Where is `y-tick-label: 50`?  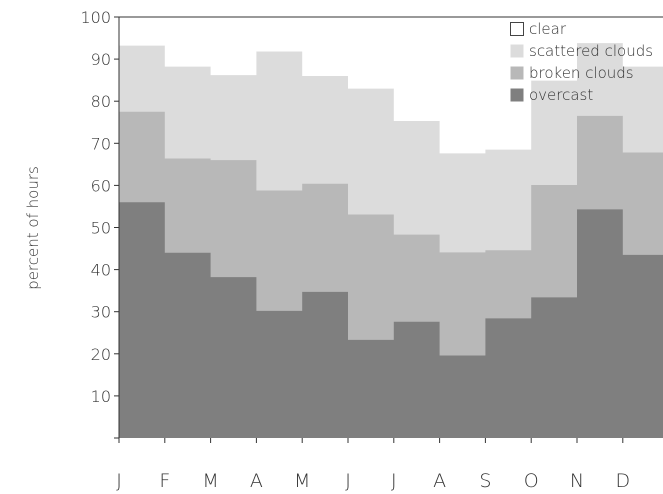 y-tick-label: 50 is located at coordinates (101, 228).